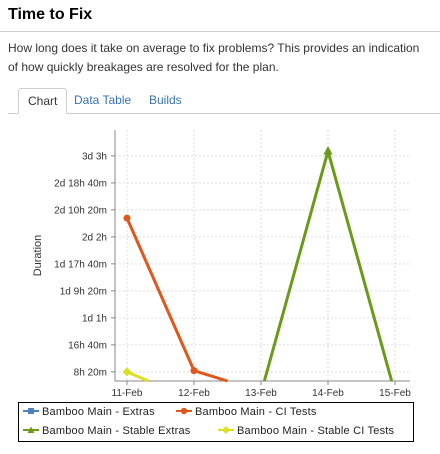 Image resolution: width=440 pixels, height=454 pixels. What do you see at coordinates (224, 113) in the screenshot?
I see `tabs-divider` at bounding box center [224, 113].